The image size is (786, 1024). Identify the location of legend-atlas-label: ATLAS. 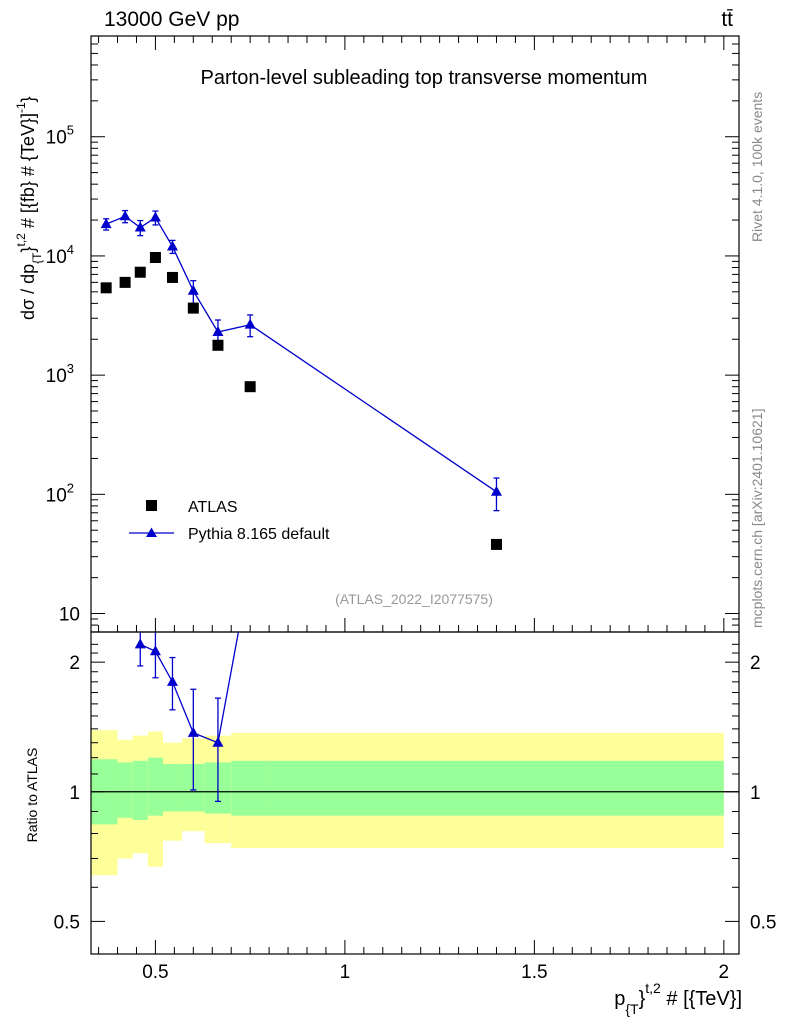
(213, 507).